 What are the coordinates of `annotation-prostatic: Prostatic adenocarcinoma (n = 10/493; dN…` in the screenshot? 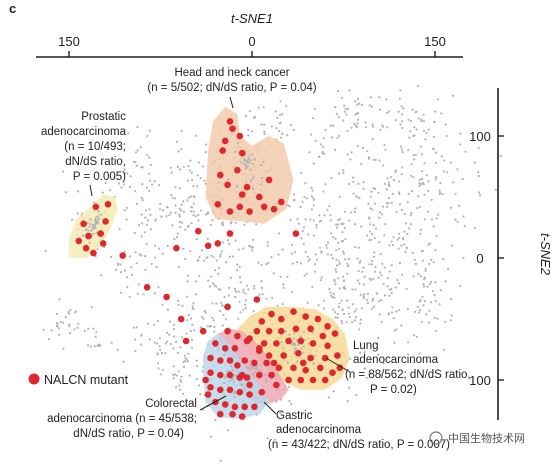 It's located at (84, 147).